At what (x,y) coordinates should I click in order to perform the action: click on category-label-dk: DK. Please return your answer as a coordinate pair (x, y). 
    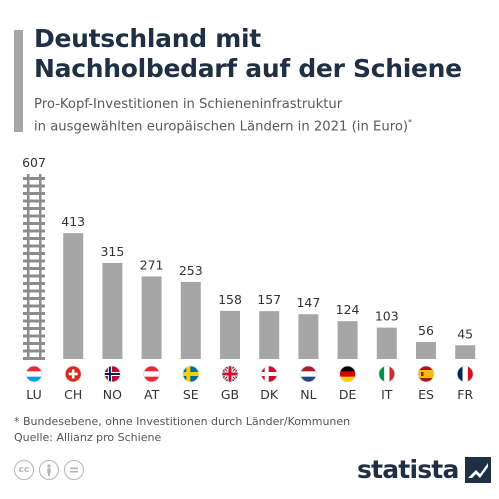
    Looking at the image, I should click on (269, 394).